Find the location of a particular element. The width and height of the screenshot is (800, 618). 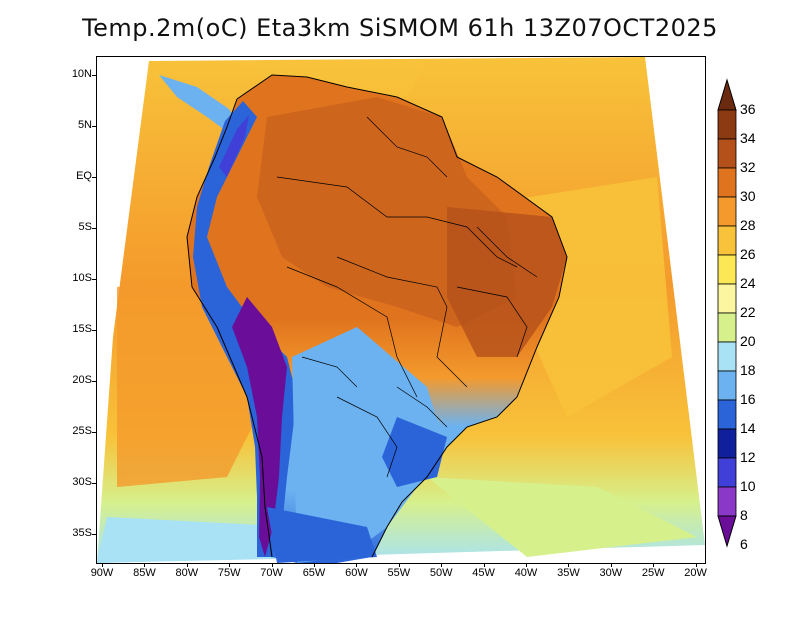

northeast-hot is located at coordinates (507, 282).